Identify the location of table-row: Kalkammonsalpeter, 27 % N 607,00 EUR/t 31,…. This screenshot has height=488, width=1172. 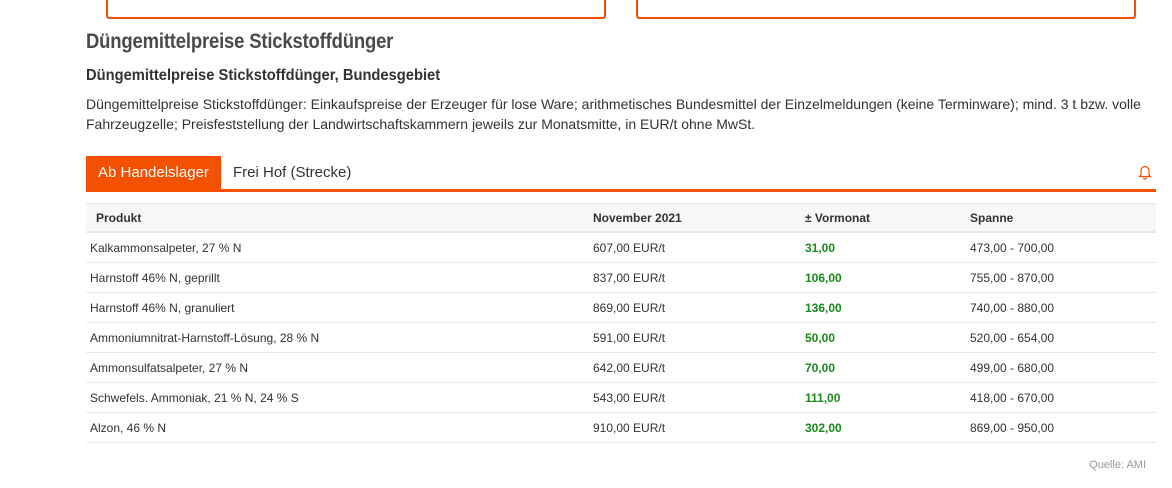
(621, 247).